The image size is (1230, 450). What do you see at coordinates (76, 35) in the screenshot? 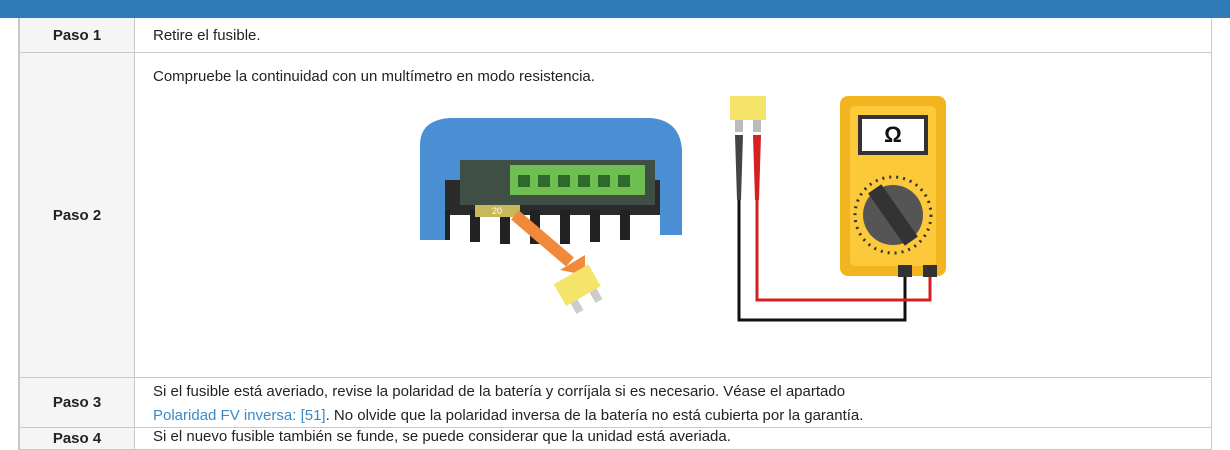
I see `step-label: Paso 1` at bounding box center [76, 35].